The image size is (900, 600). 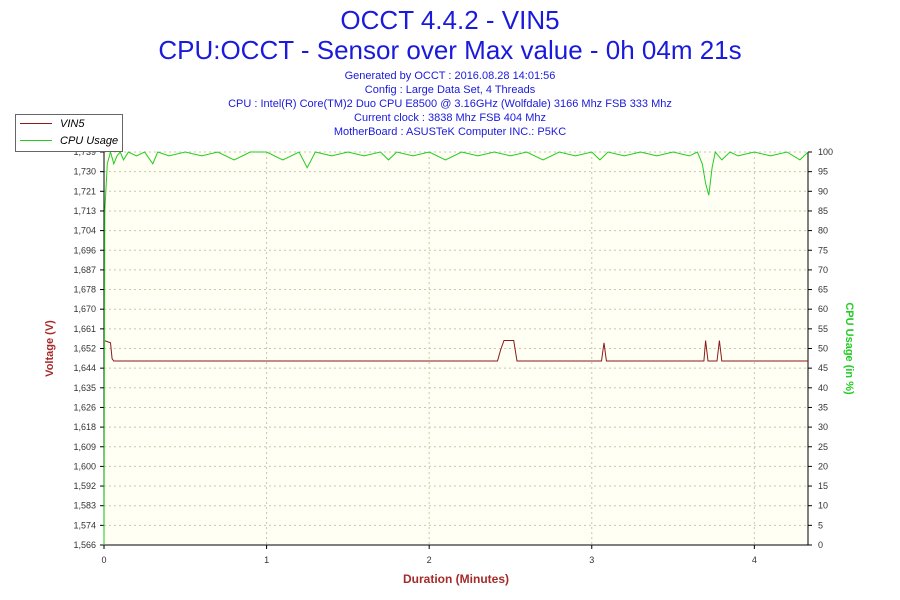 I want to click on y-tick-label-left: 1,739, so click(x=84, y=152).